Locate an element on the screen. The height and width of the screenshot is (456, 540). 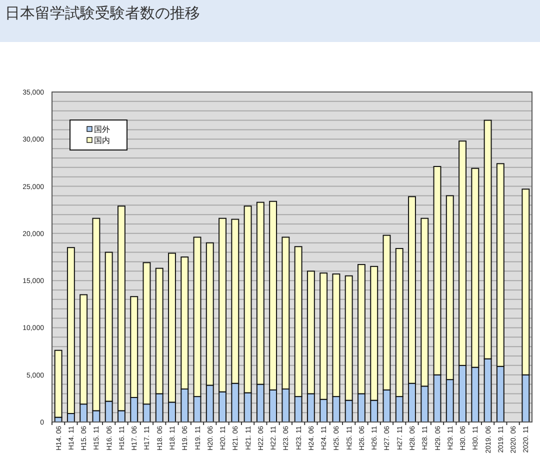
legend-label: 国内 is located at coordinates (102, 140).